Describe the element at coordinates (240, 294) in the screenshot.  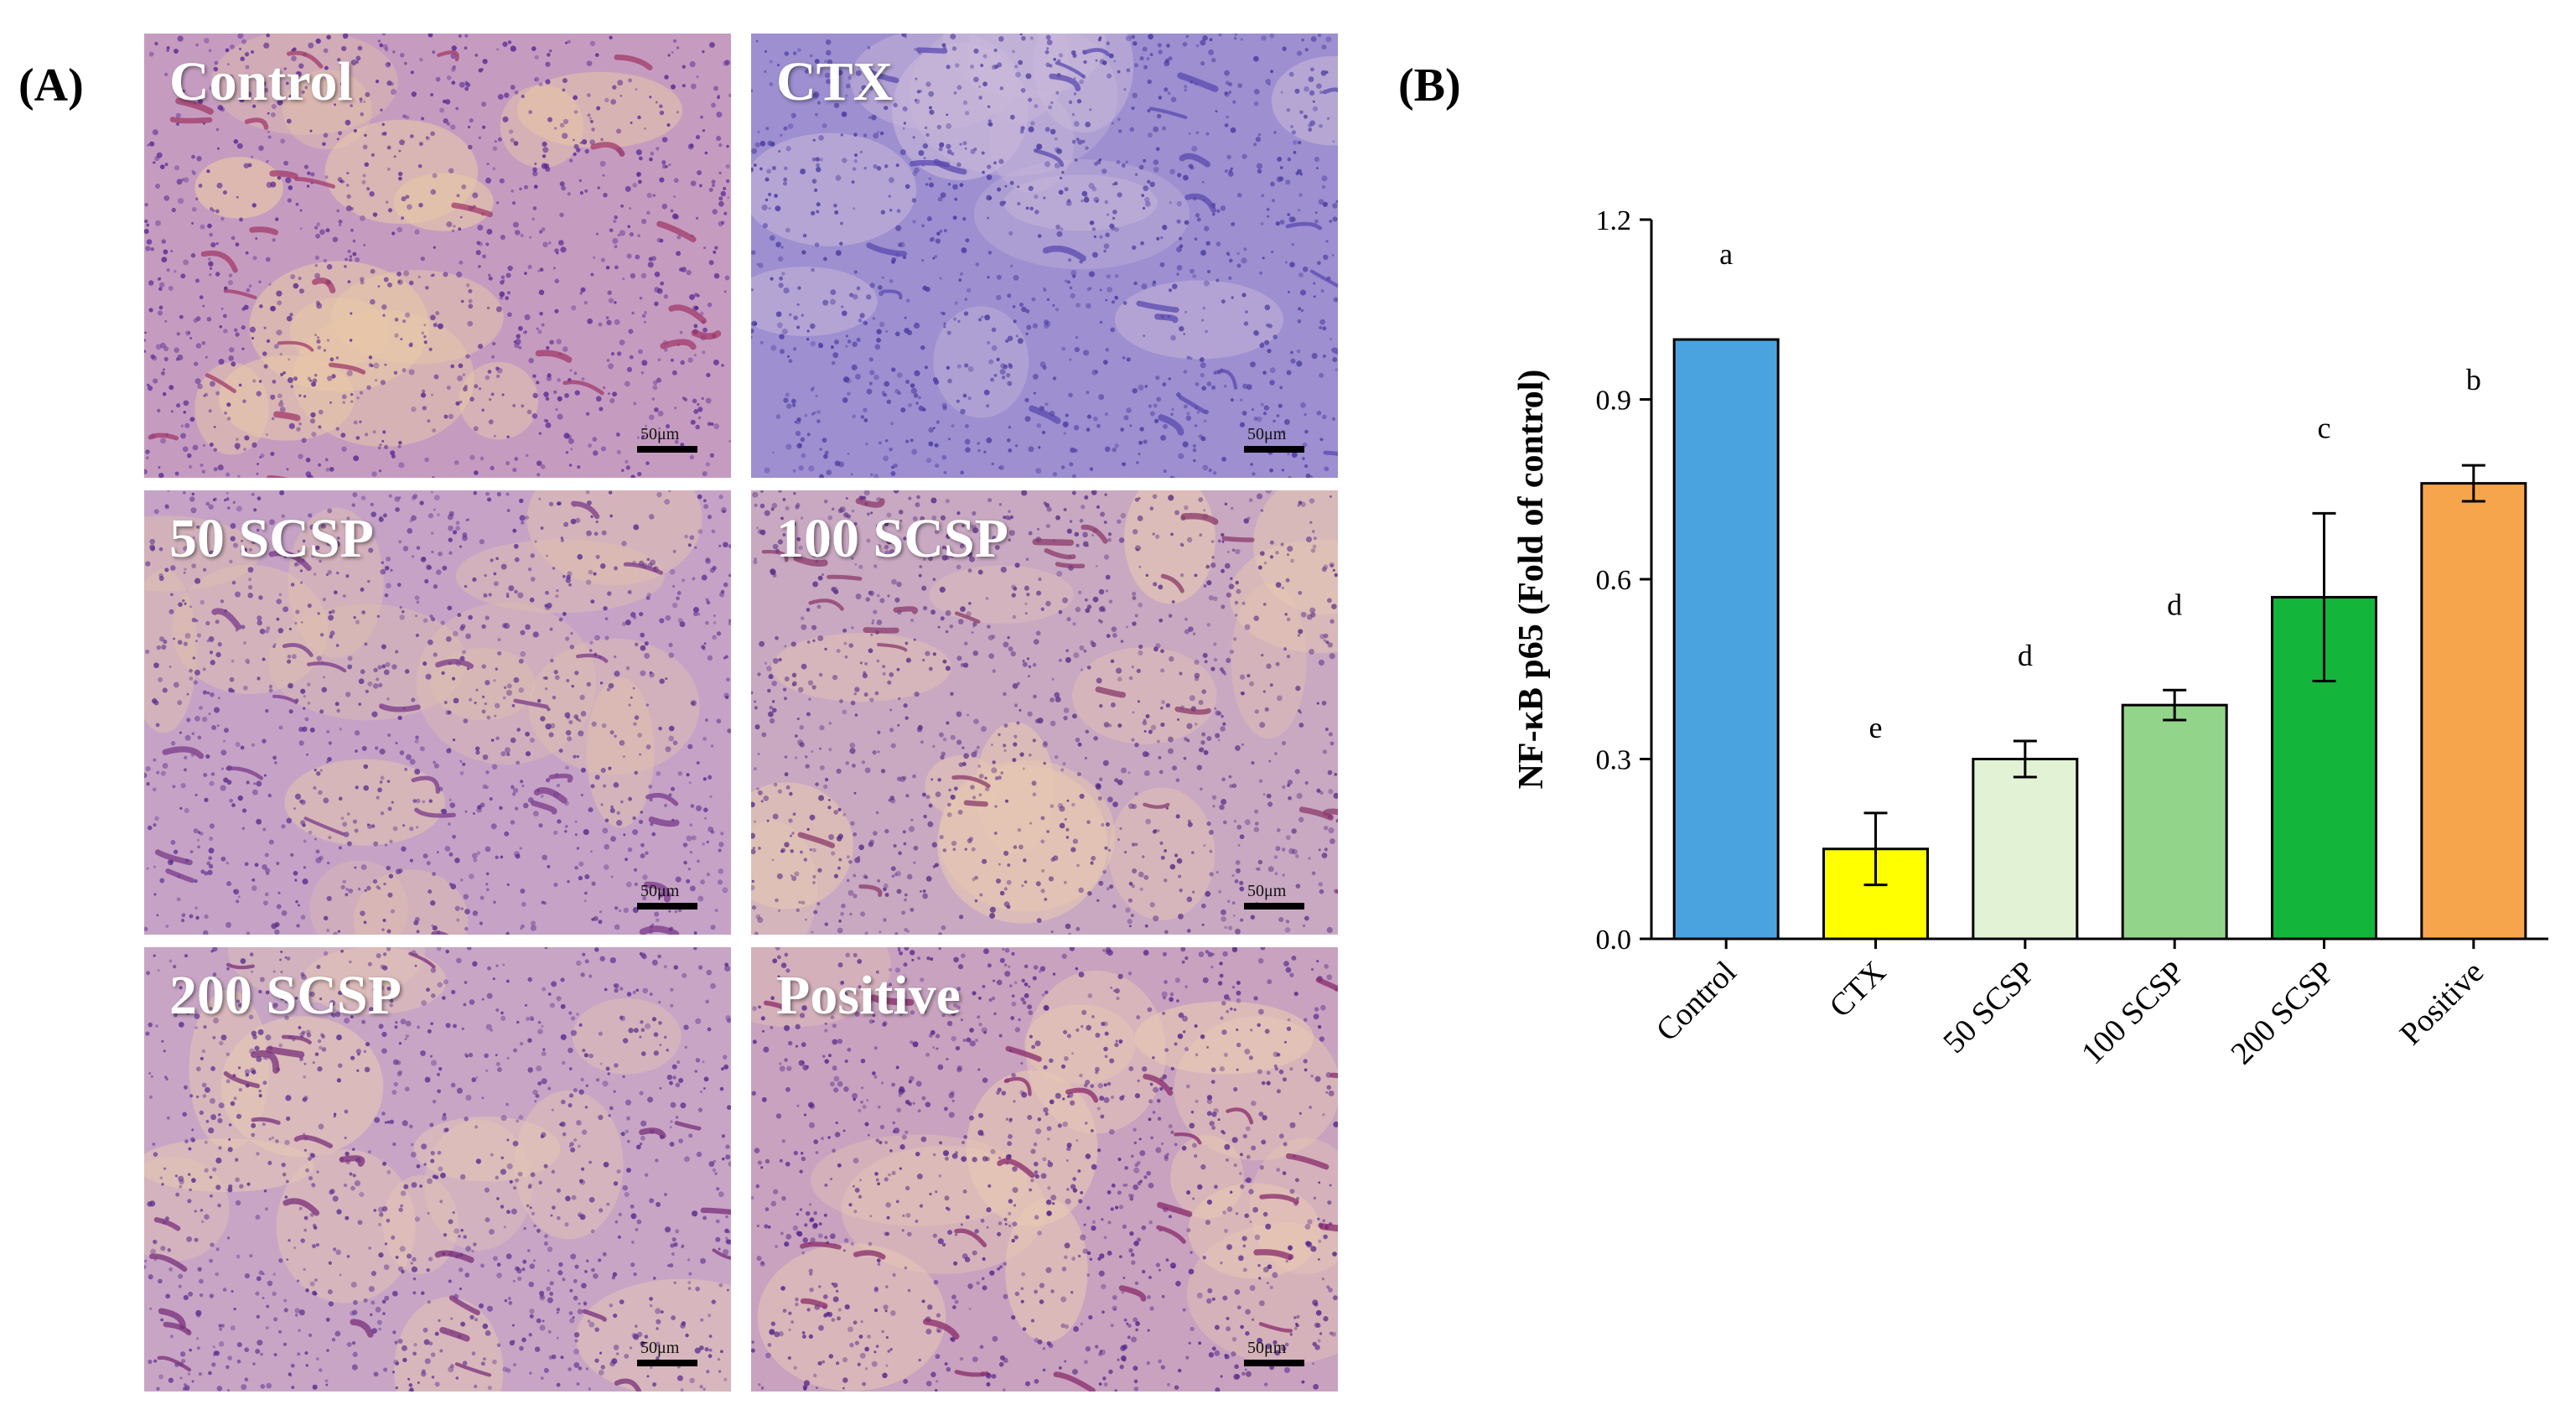
I see `stained-cell` at that location.